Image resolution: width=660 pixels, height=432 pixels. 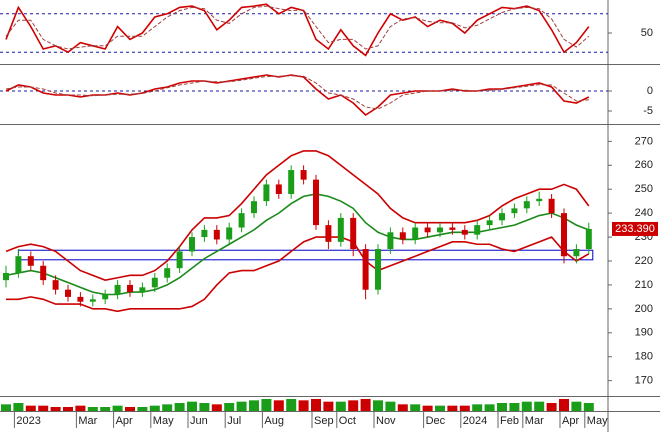 I want to click on x-tick-label: Feb, so click(x=509, y=421).